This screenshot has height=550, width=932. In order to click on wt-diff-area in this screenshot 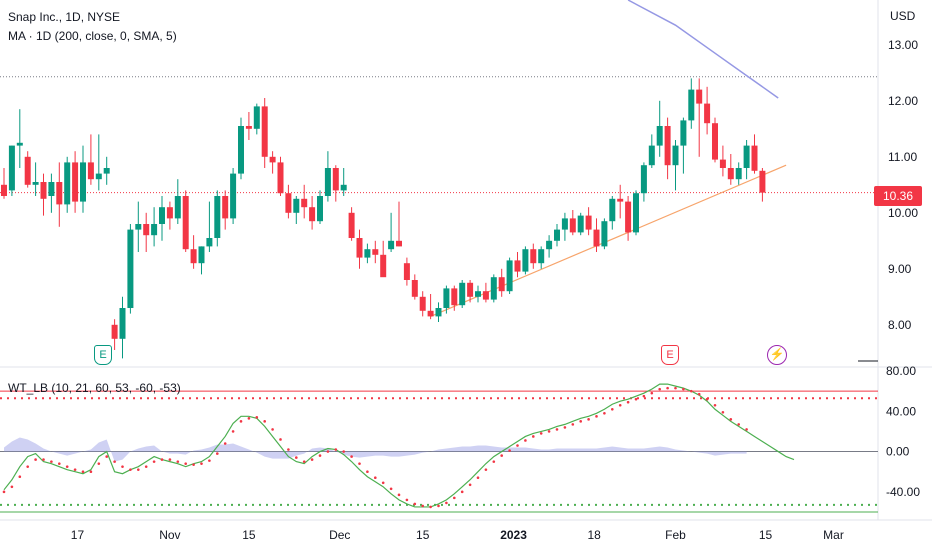, I will do `click(375, 449)`.